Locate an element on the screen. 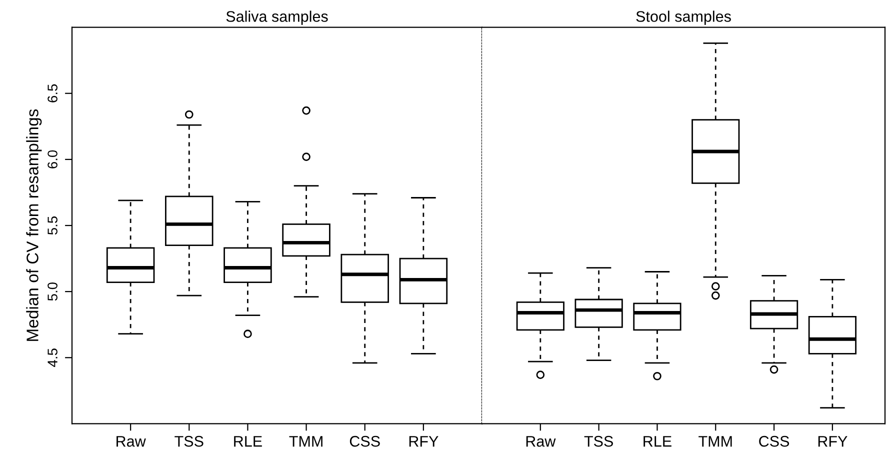 Image resolution: width=888 pixels, height=457 pixels. y-tick-label: 6.0 is located at coordinates (53, 159).